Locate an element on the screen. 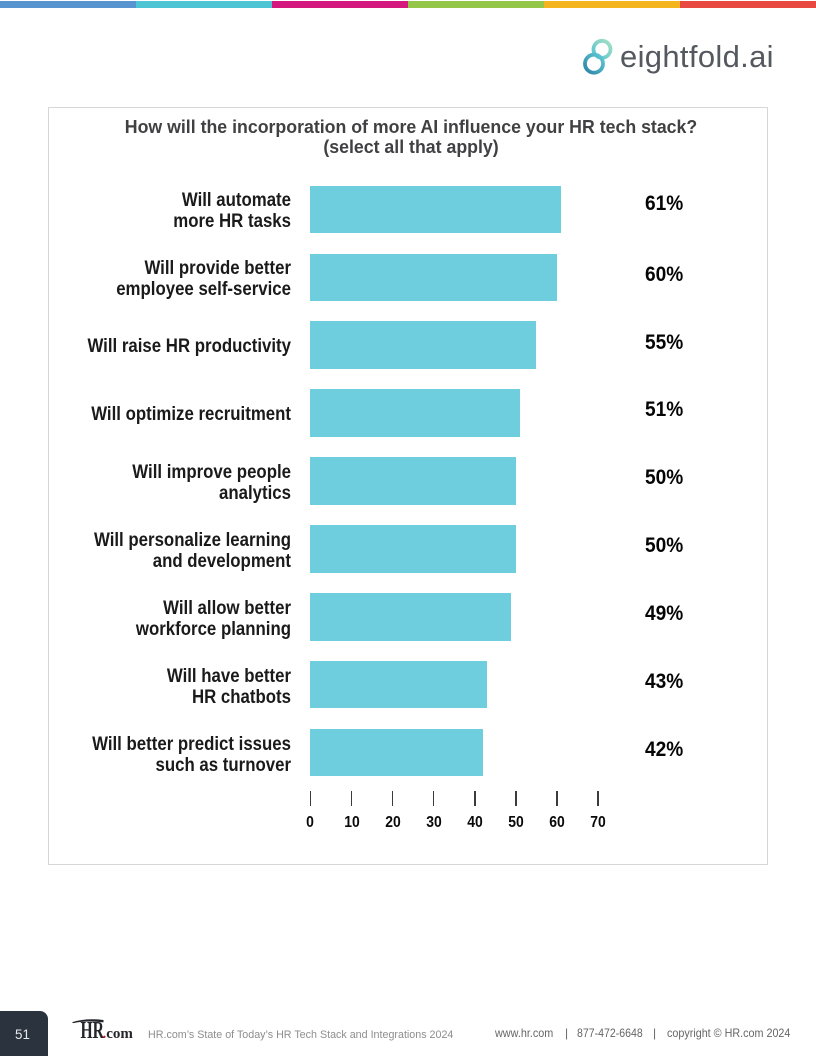 The width and height of the screenshot is (816, 1058). svg-text: HR is located at coordinates (93, 1031).